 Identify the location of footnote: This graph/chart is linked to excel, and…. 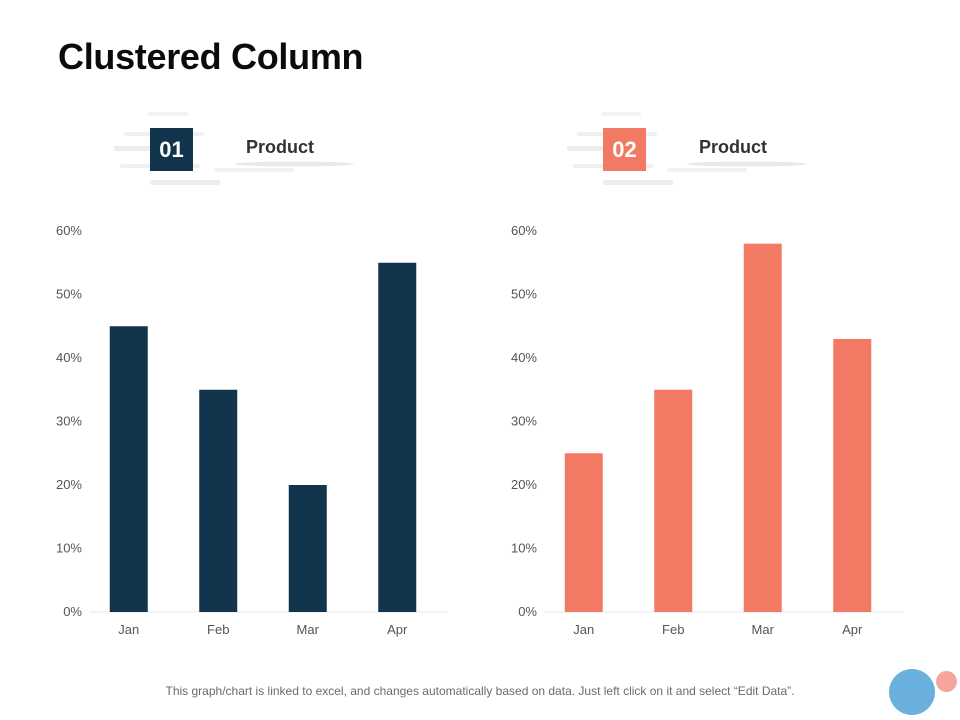
(480, 691).